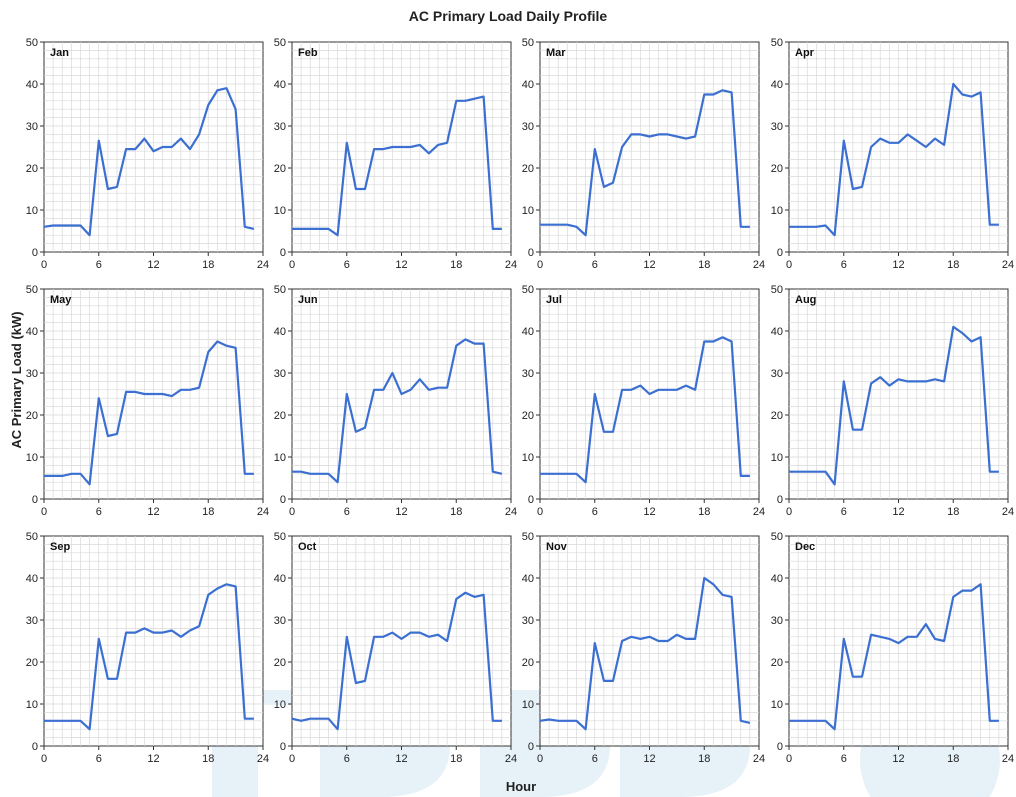 This screenshot has height=797, width=1016. I want to click on load-line-mar, so click(645, 163).